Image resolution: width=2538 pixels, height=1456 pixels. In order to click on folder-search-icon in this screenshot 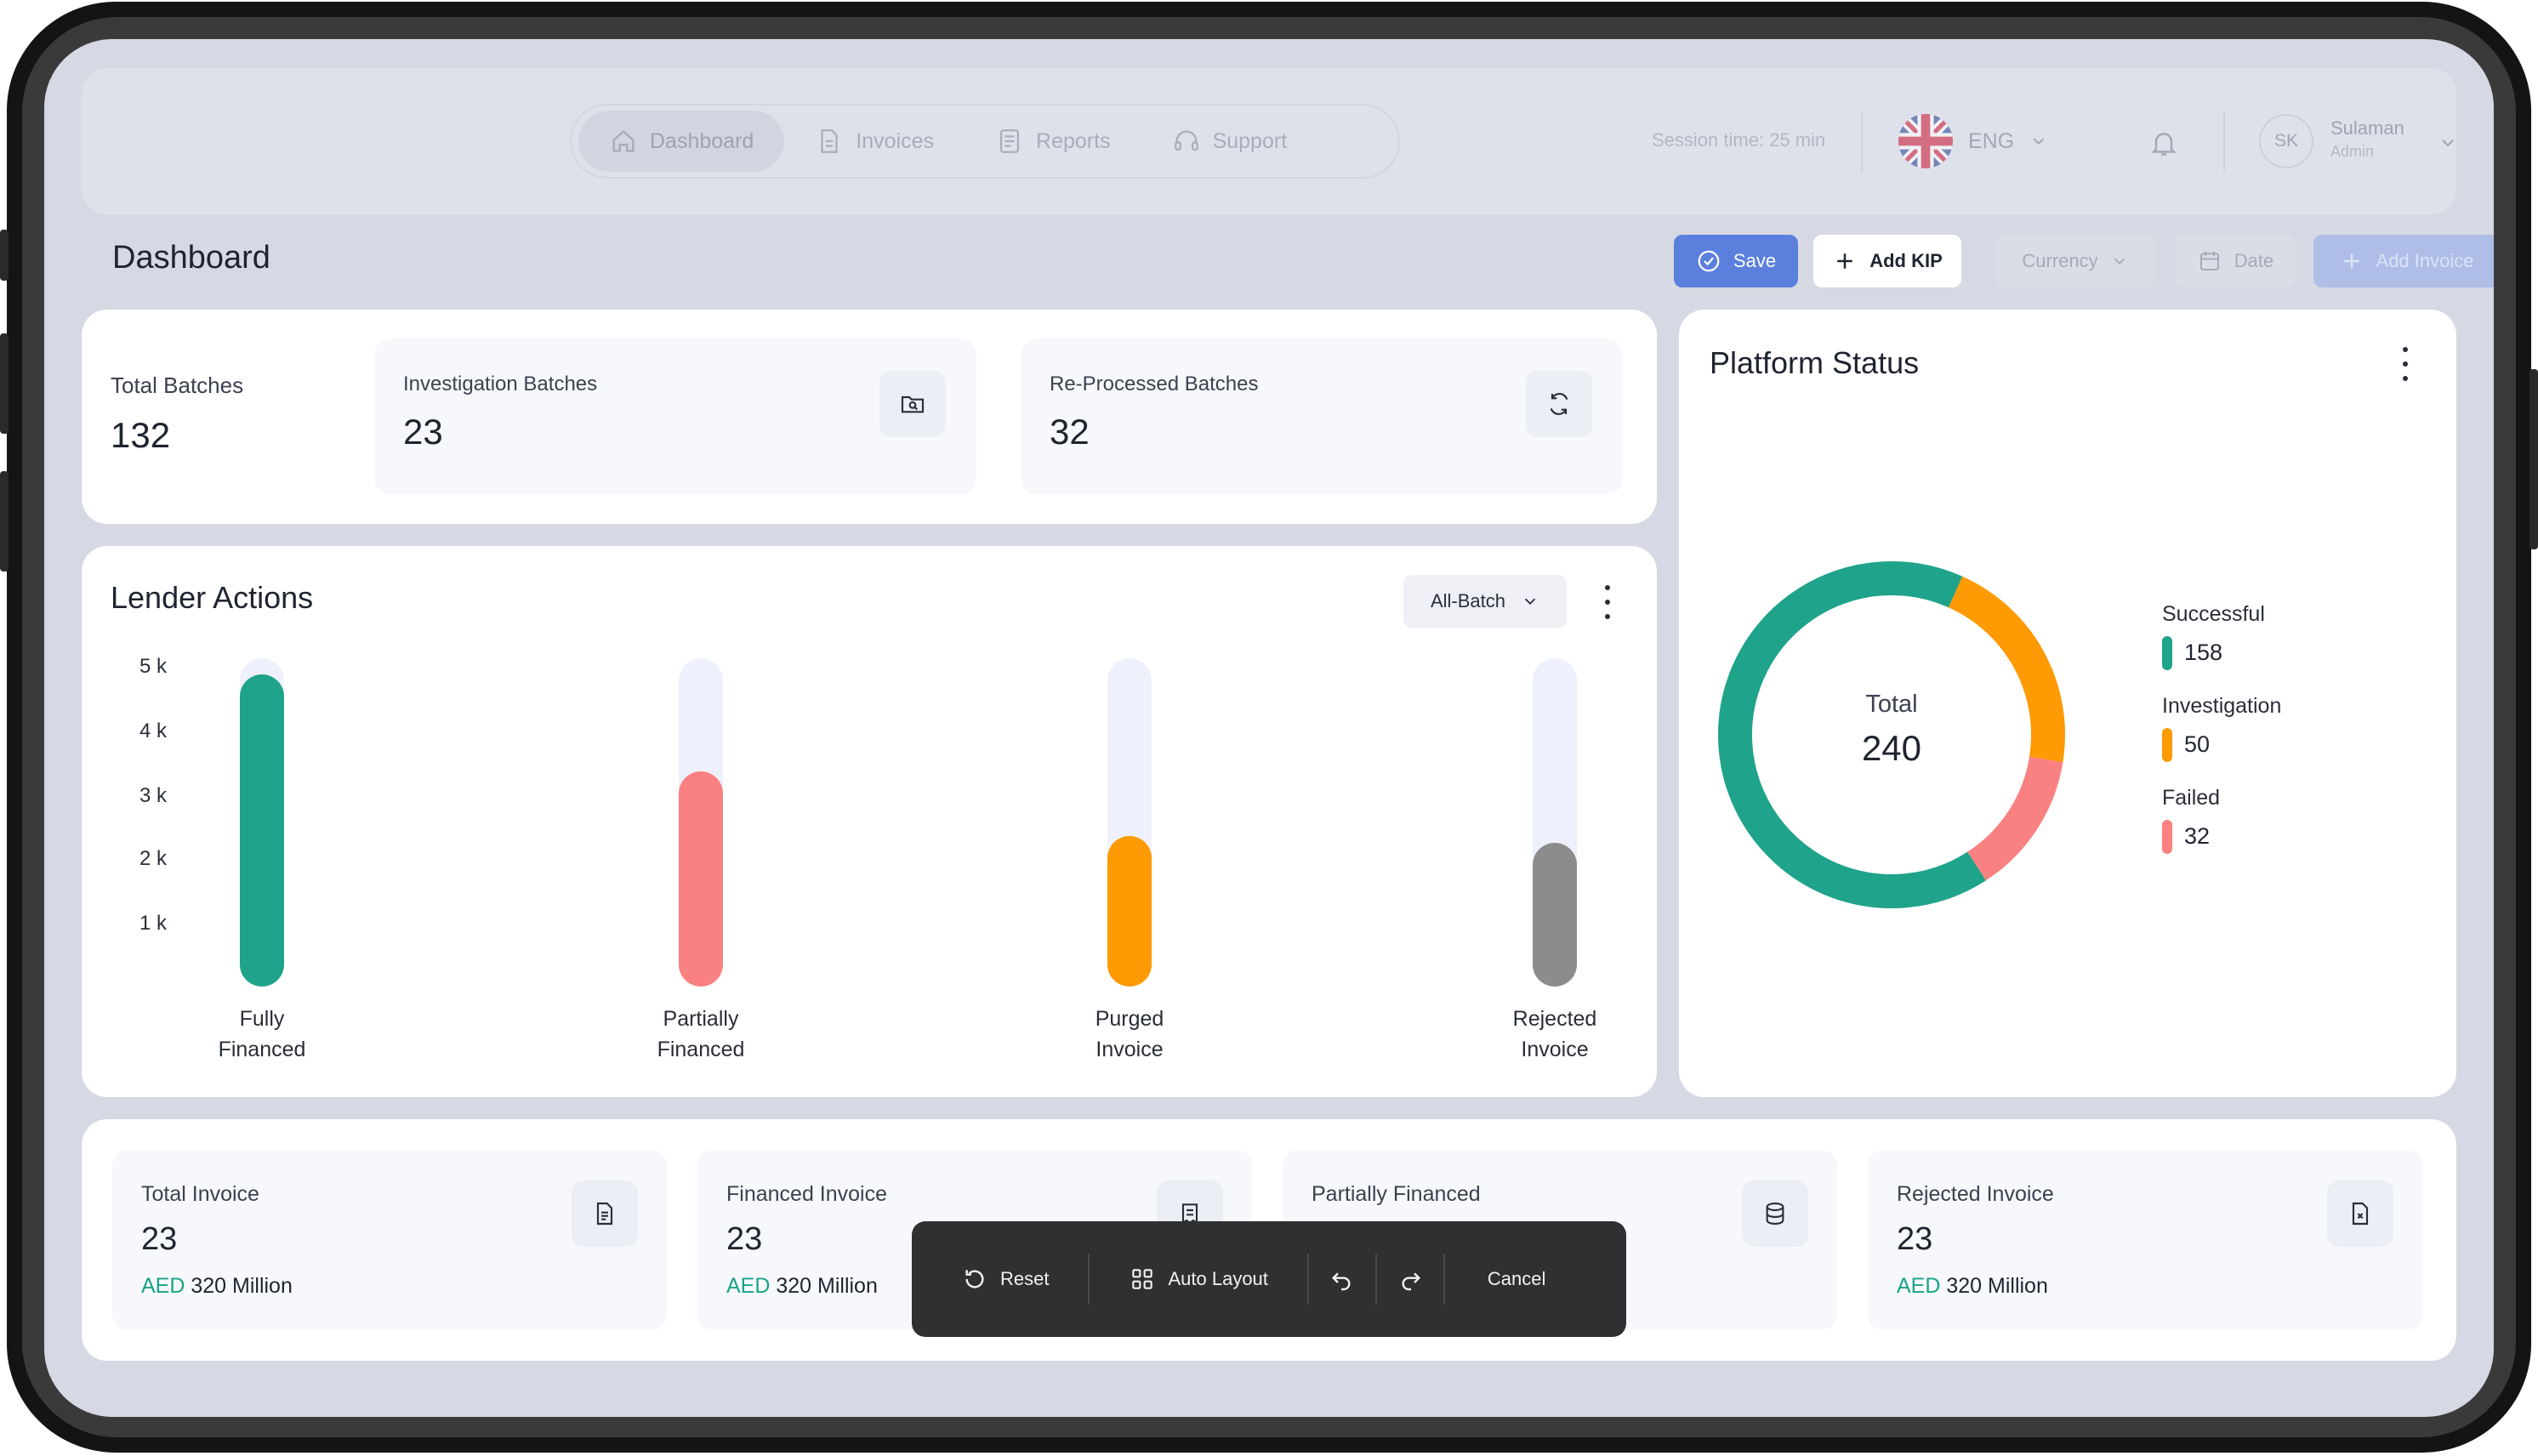, I will do `click(912, 404)`.